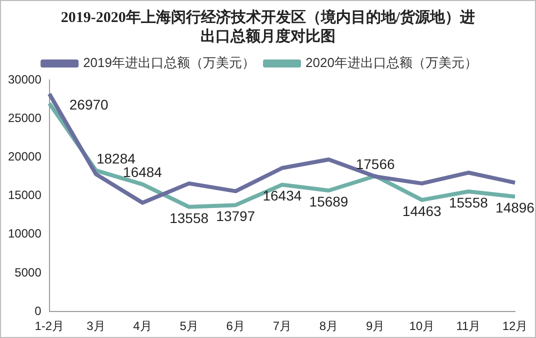 The image size is (536, 338). What do you see at coordinates (189, 326) in the screenshot?
I see `x-tick-label: 5月` at bounding box center [189, 326].